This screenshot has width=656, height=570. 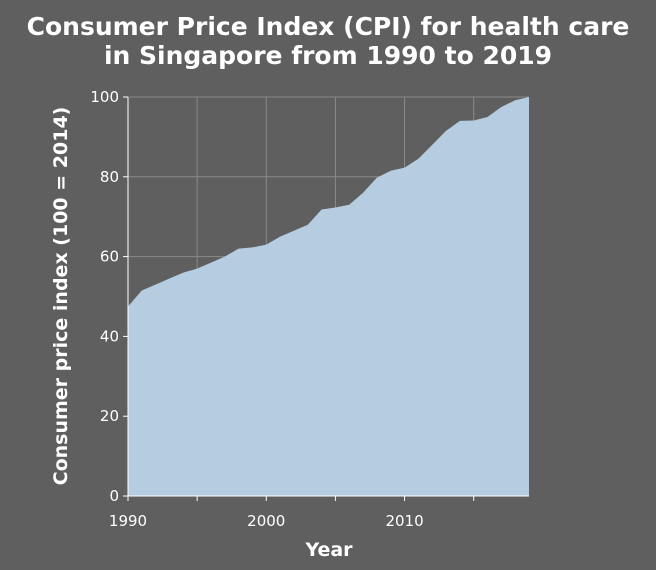 What do you see at coordinates (109, 177) in the screenshot?
I see `y-tick-label-80: 80` at bounding box center [109, 177].